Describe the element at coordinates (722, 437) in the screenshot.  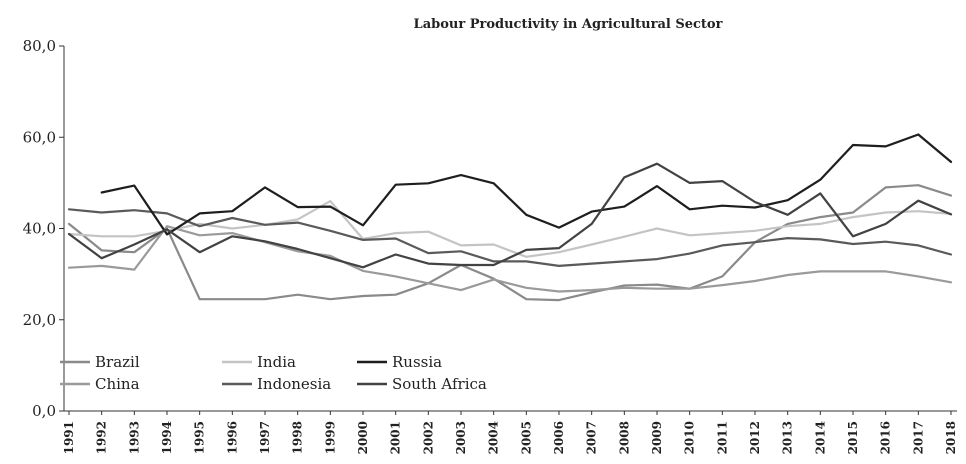
I see `x-tick-label: 2011` at that location.